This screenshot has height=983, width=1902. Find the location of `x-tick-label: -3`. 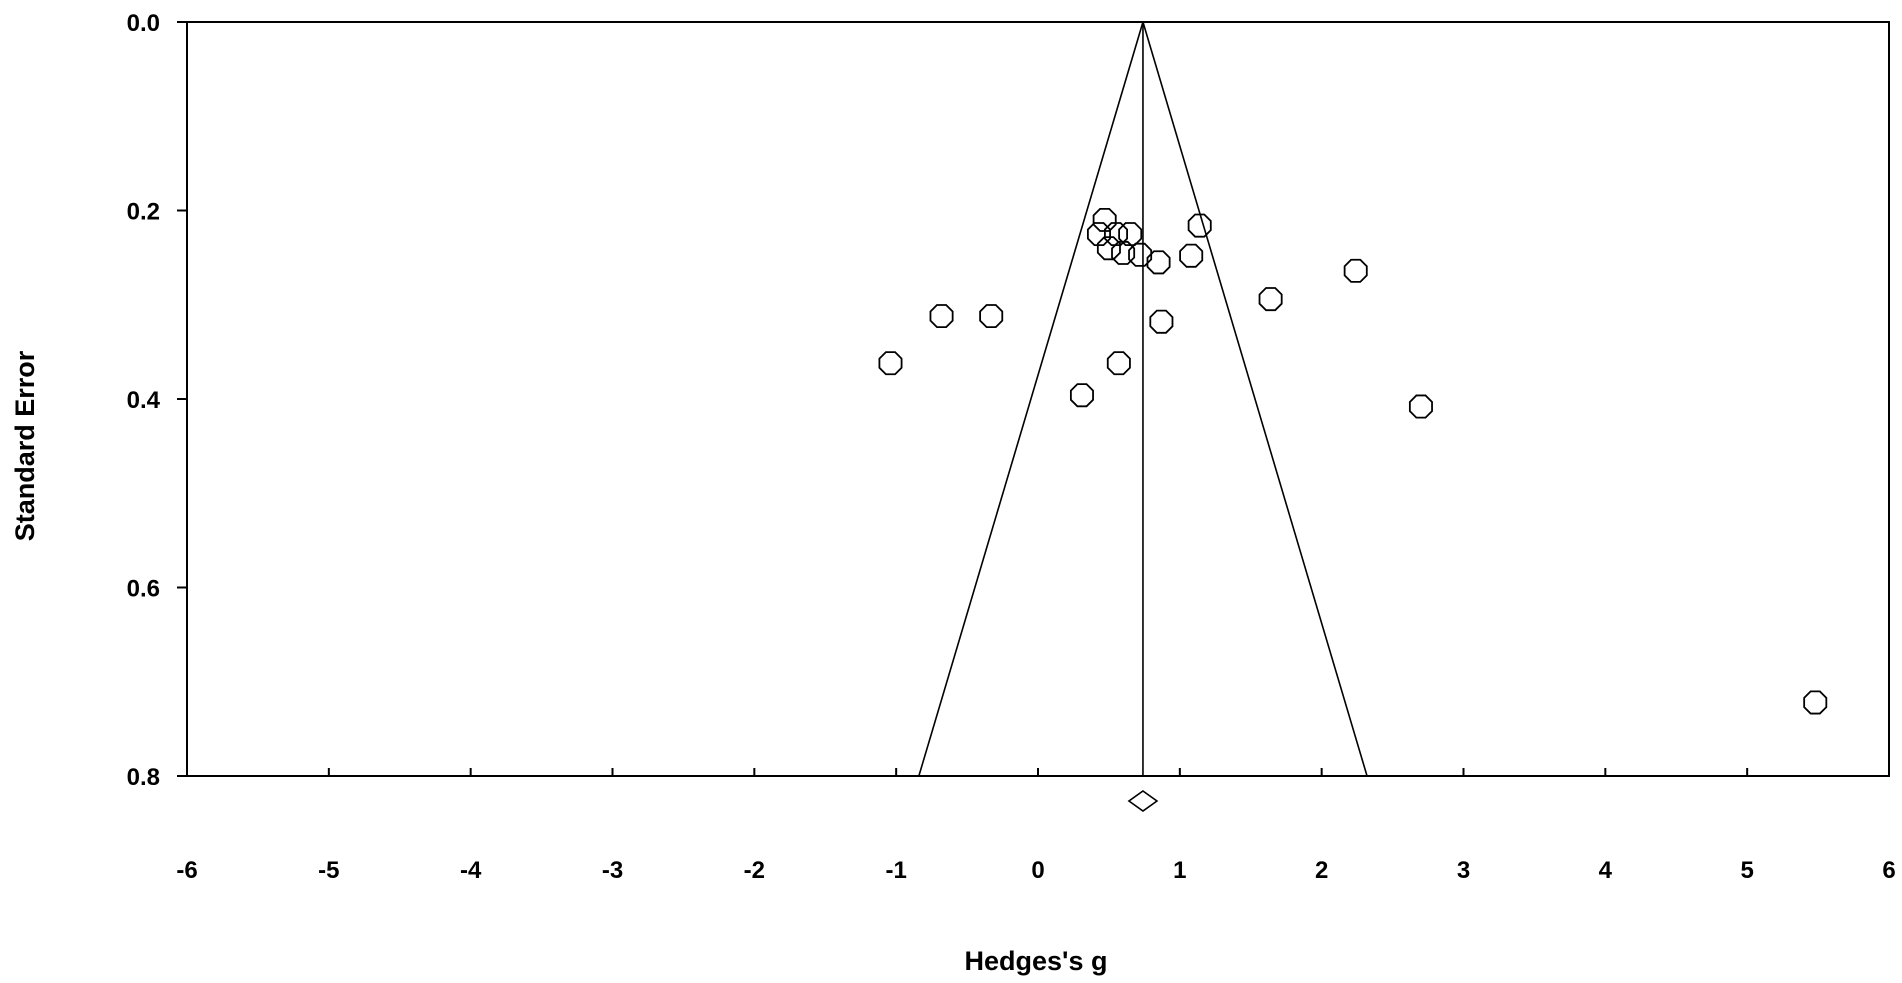

x-tick-label: -3 is located at coordinates (612, 870).